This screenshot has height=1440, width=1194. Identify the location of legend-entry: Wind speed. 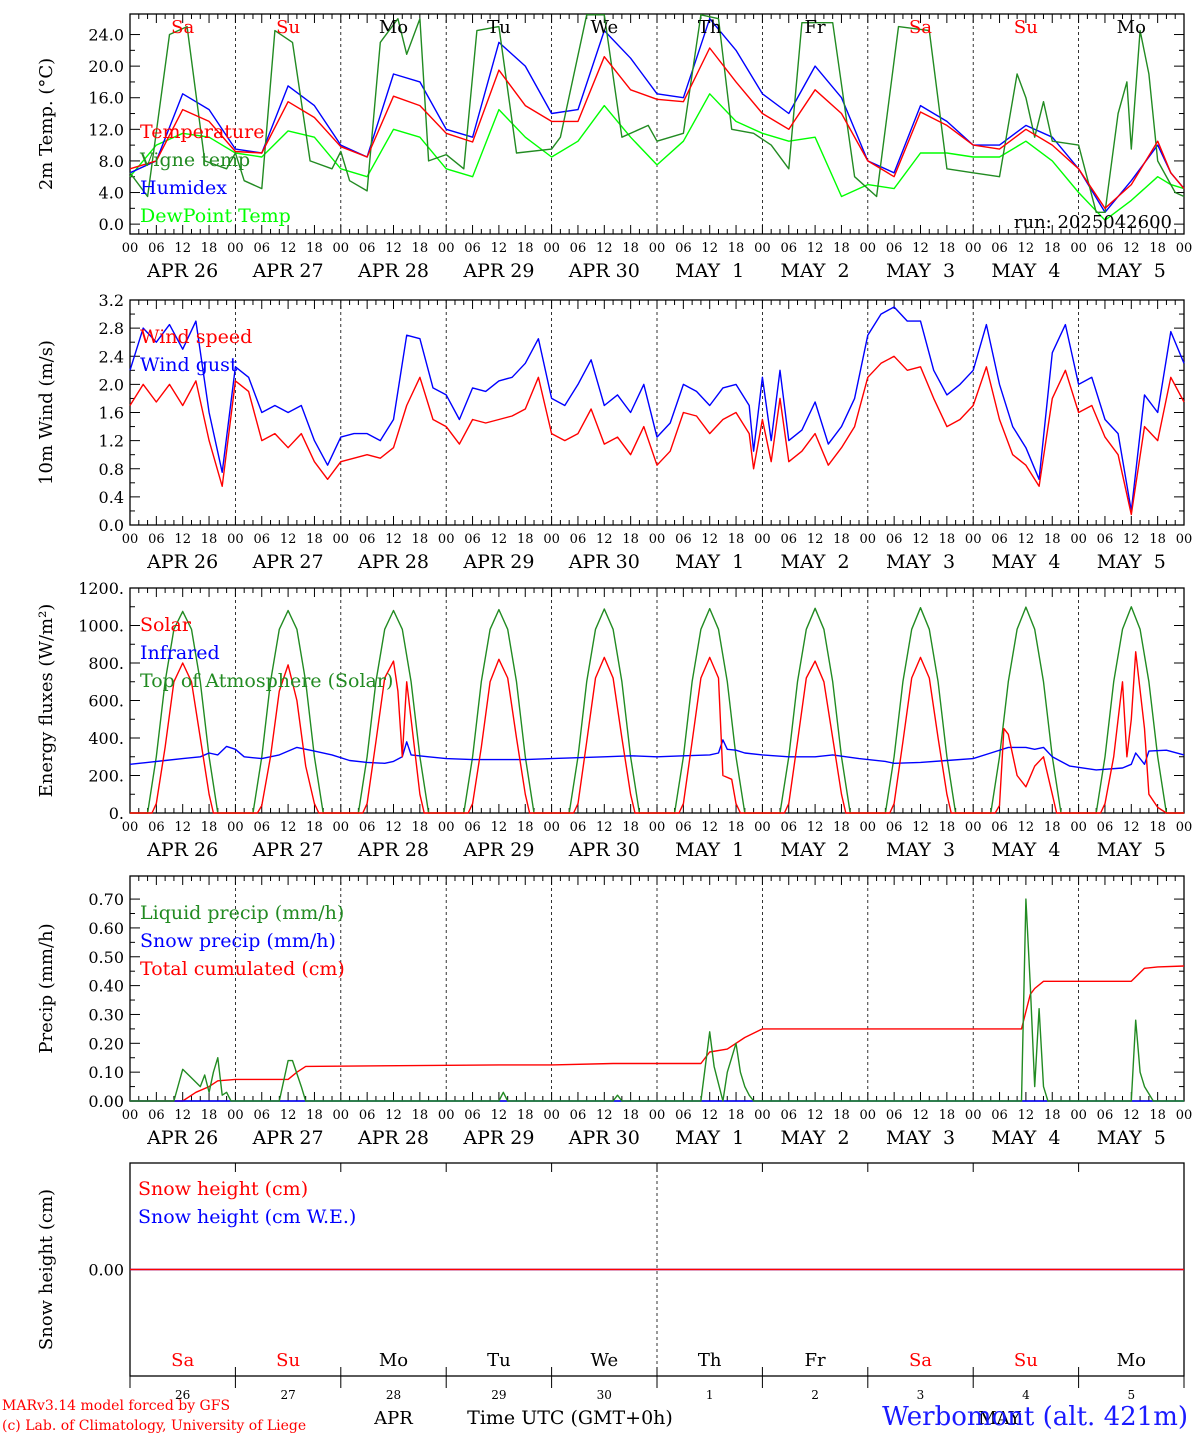
(196, 337).